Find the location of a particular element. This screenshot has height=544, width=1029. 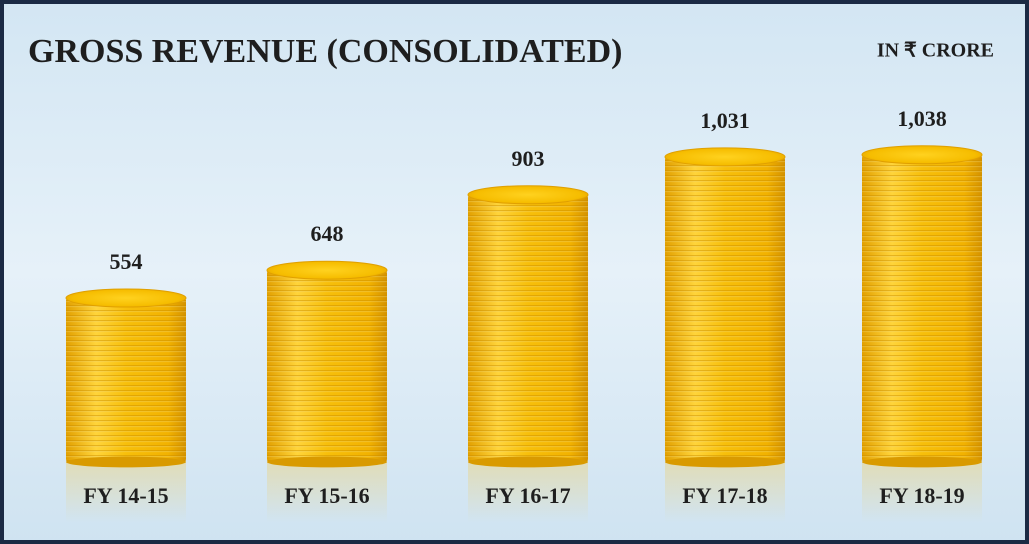

value-label: 554 is located at coordinates (126, 261).